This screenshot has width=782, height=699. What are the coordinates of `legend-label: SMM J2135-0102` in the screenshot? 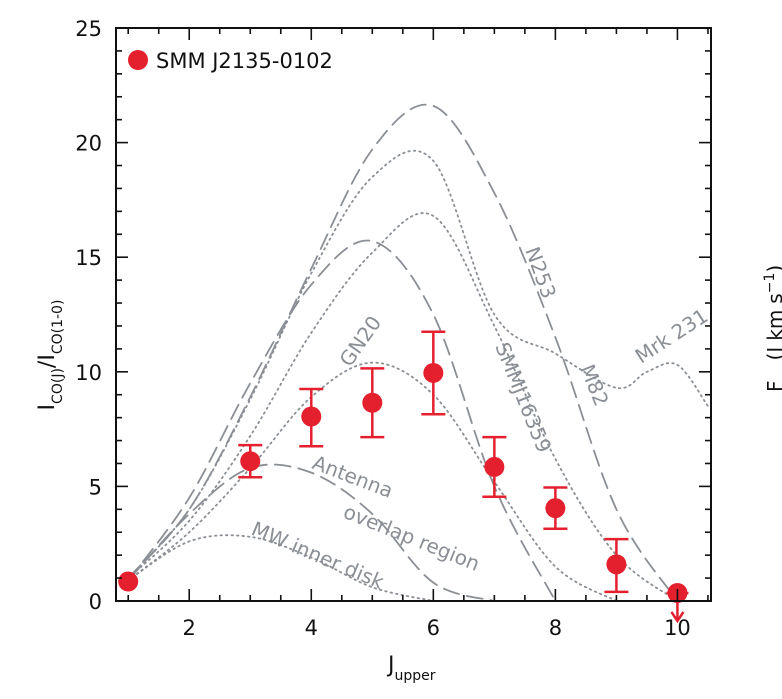 It's located at (244, 61).